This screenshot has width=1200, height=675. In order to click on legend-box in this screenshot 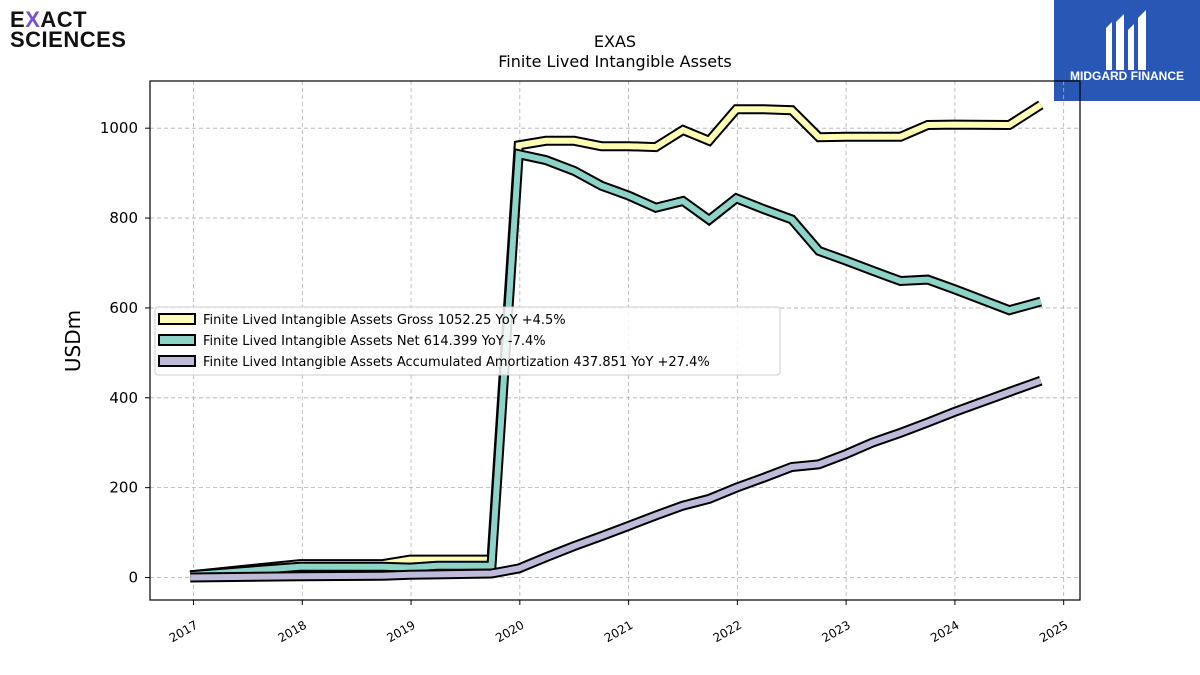, I will do `click(467, 341)`.